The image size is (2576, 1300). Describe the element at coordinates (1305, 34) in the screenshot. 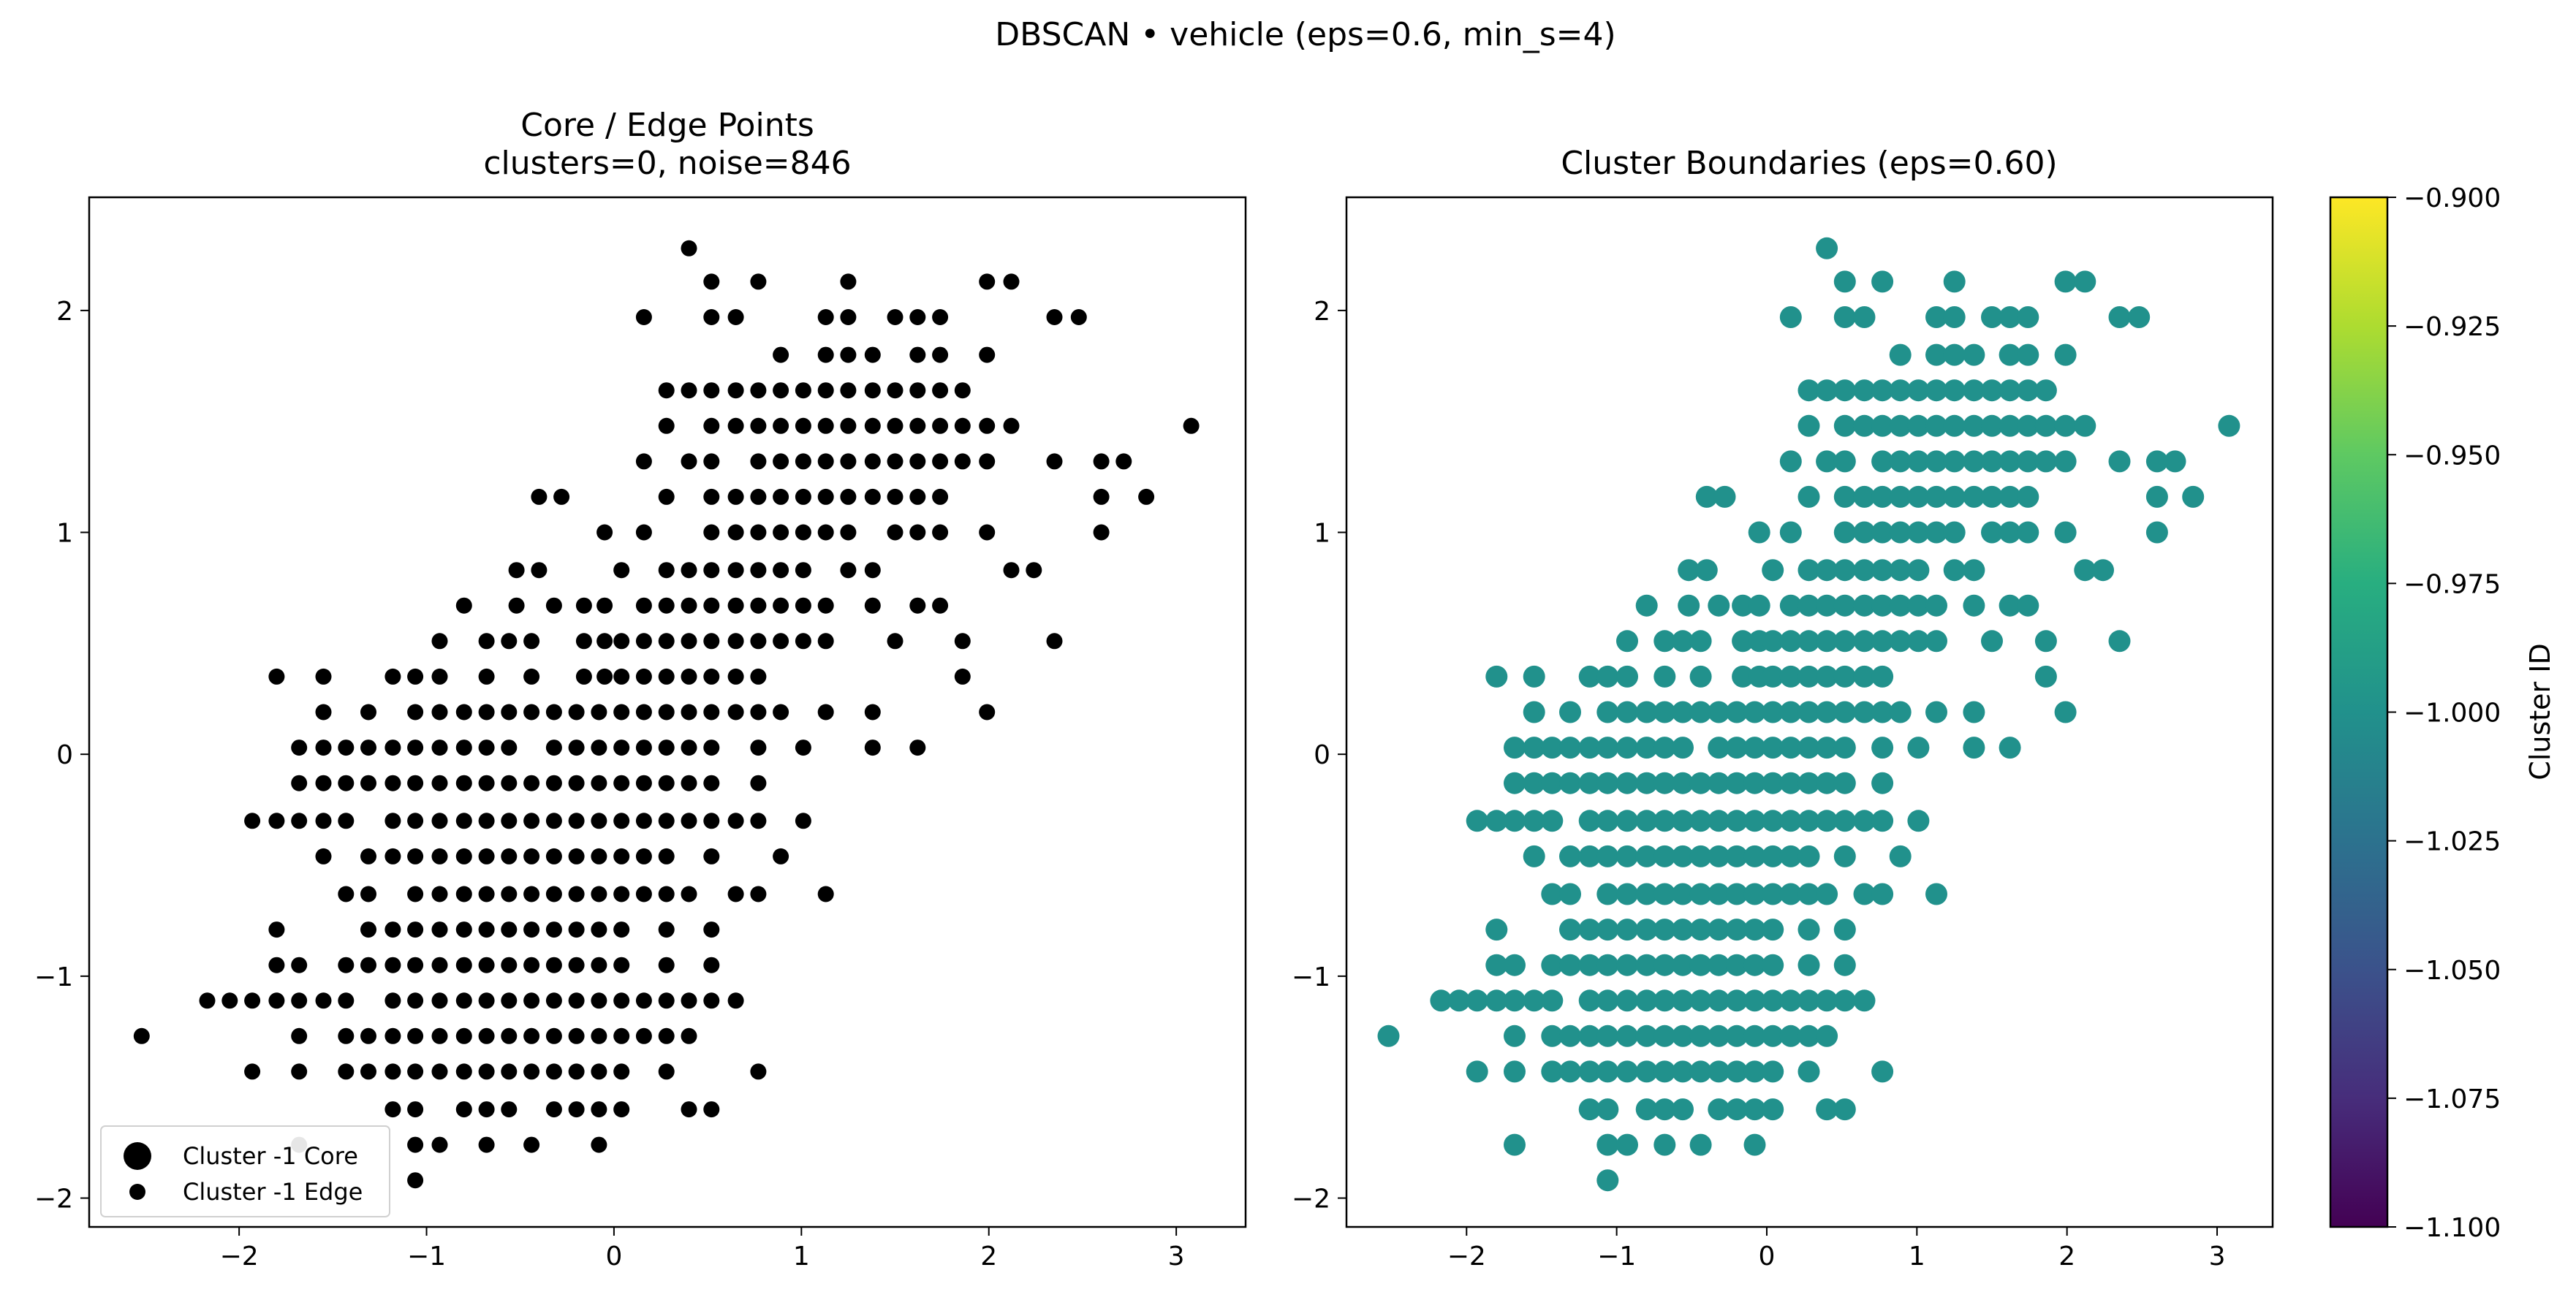

I see `figure-suptitle: DBSCAN • vehicle (eps=0.6, min_s=4)` at that location.